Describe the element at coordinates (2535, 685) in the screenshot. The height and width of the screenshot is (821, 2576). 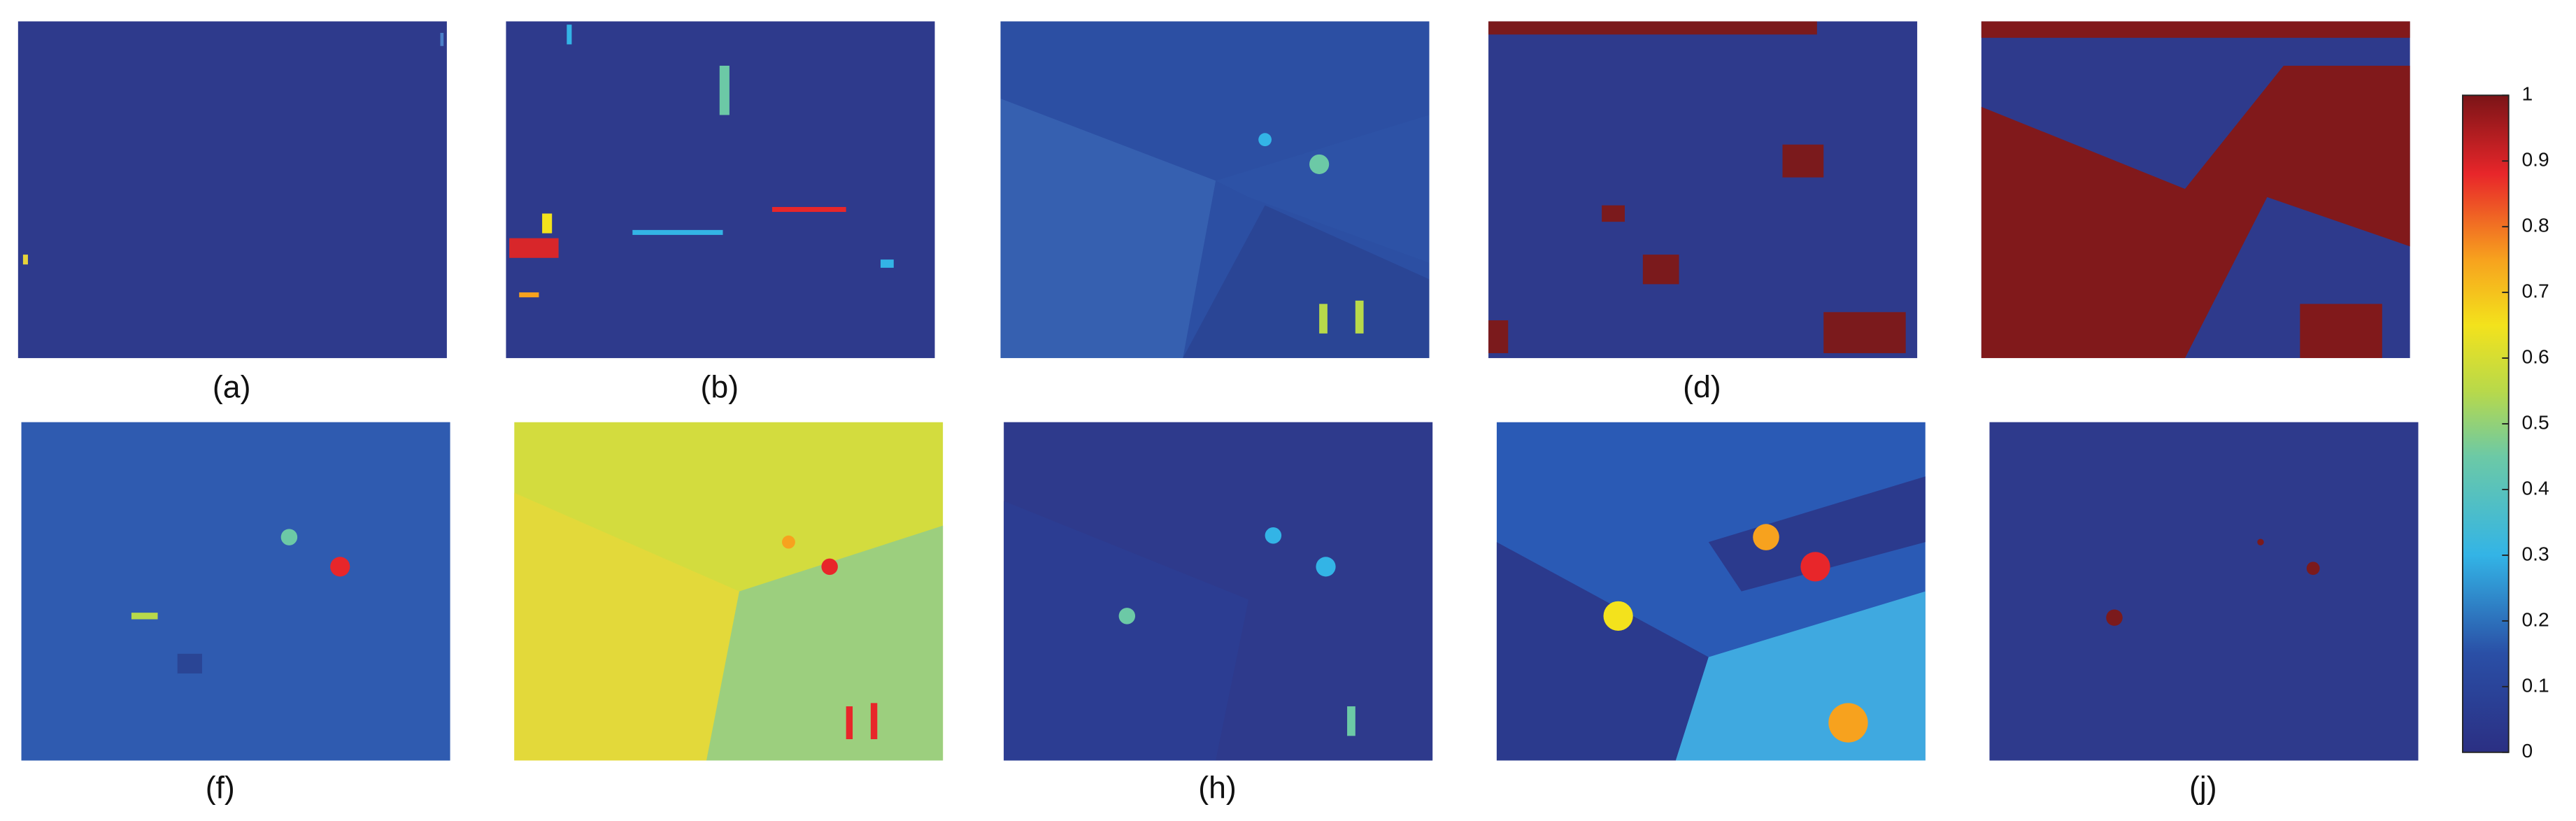
I see `tick-label: 0.1` at that location.